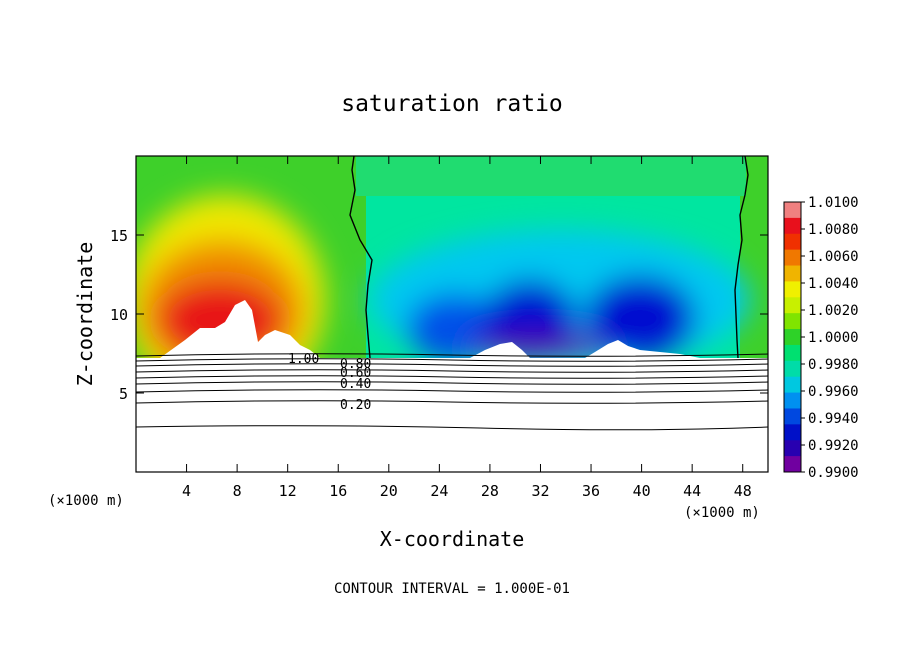  I want to click on x-axis-label: X-coordinate, so click(452, 539).